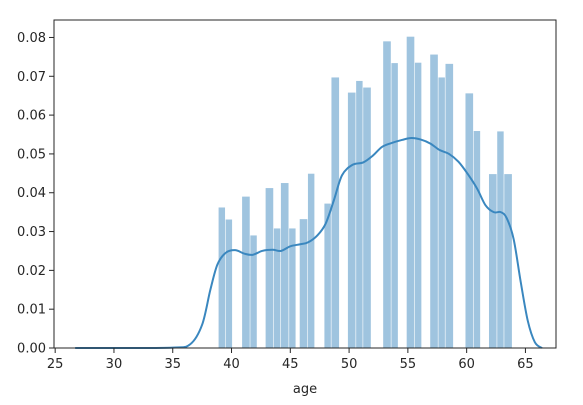 The image size is (583, 405). Describe the element at coordinates (290, 364) in the screenshot. I see `x-tick-label: 45` at that location.